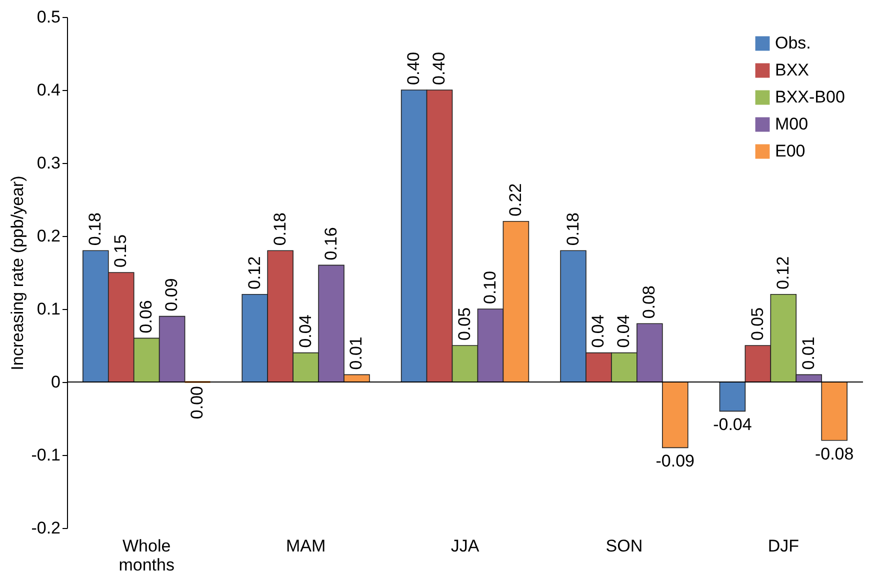 This screenshot has height=581, width=872. I want to click on data-label: 0.22, so click(515, 199).